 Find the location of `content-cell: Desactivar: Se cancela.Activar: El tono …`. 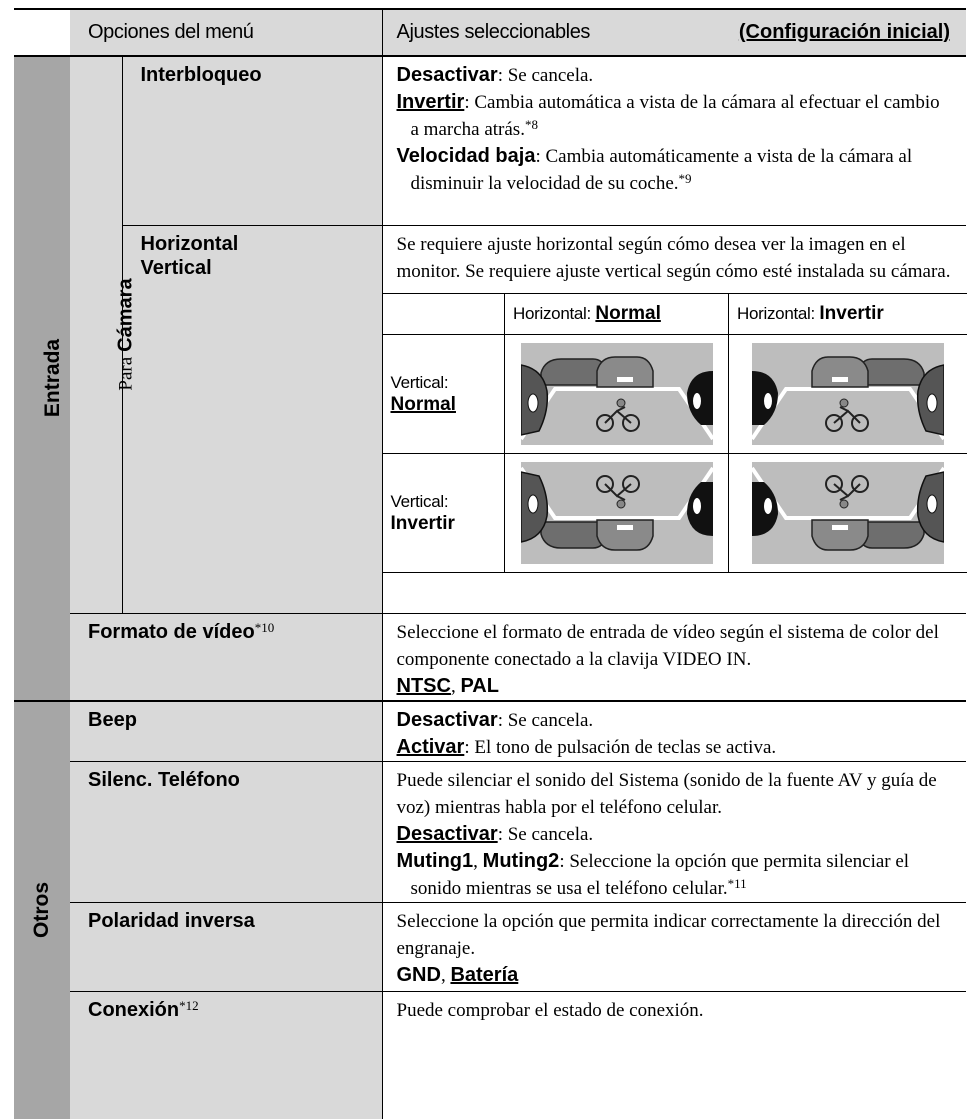

content-cell: Desactivar: Se cancela.Activar: El tono … is located at coordinates (674, 731).